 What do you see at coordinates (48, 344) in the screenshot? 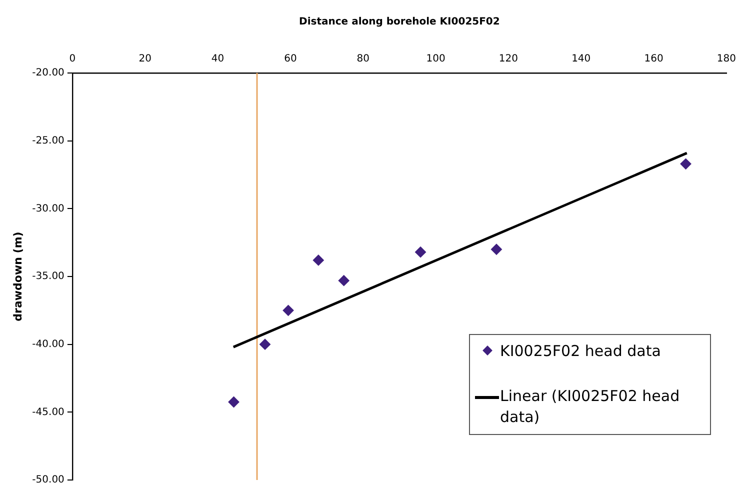
I see `y-tick-label: -40.00` at bounding box center [48, 344].